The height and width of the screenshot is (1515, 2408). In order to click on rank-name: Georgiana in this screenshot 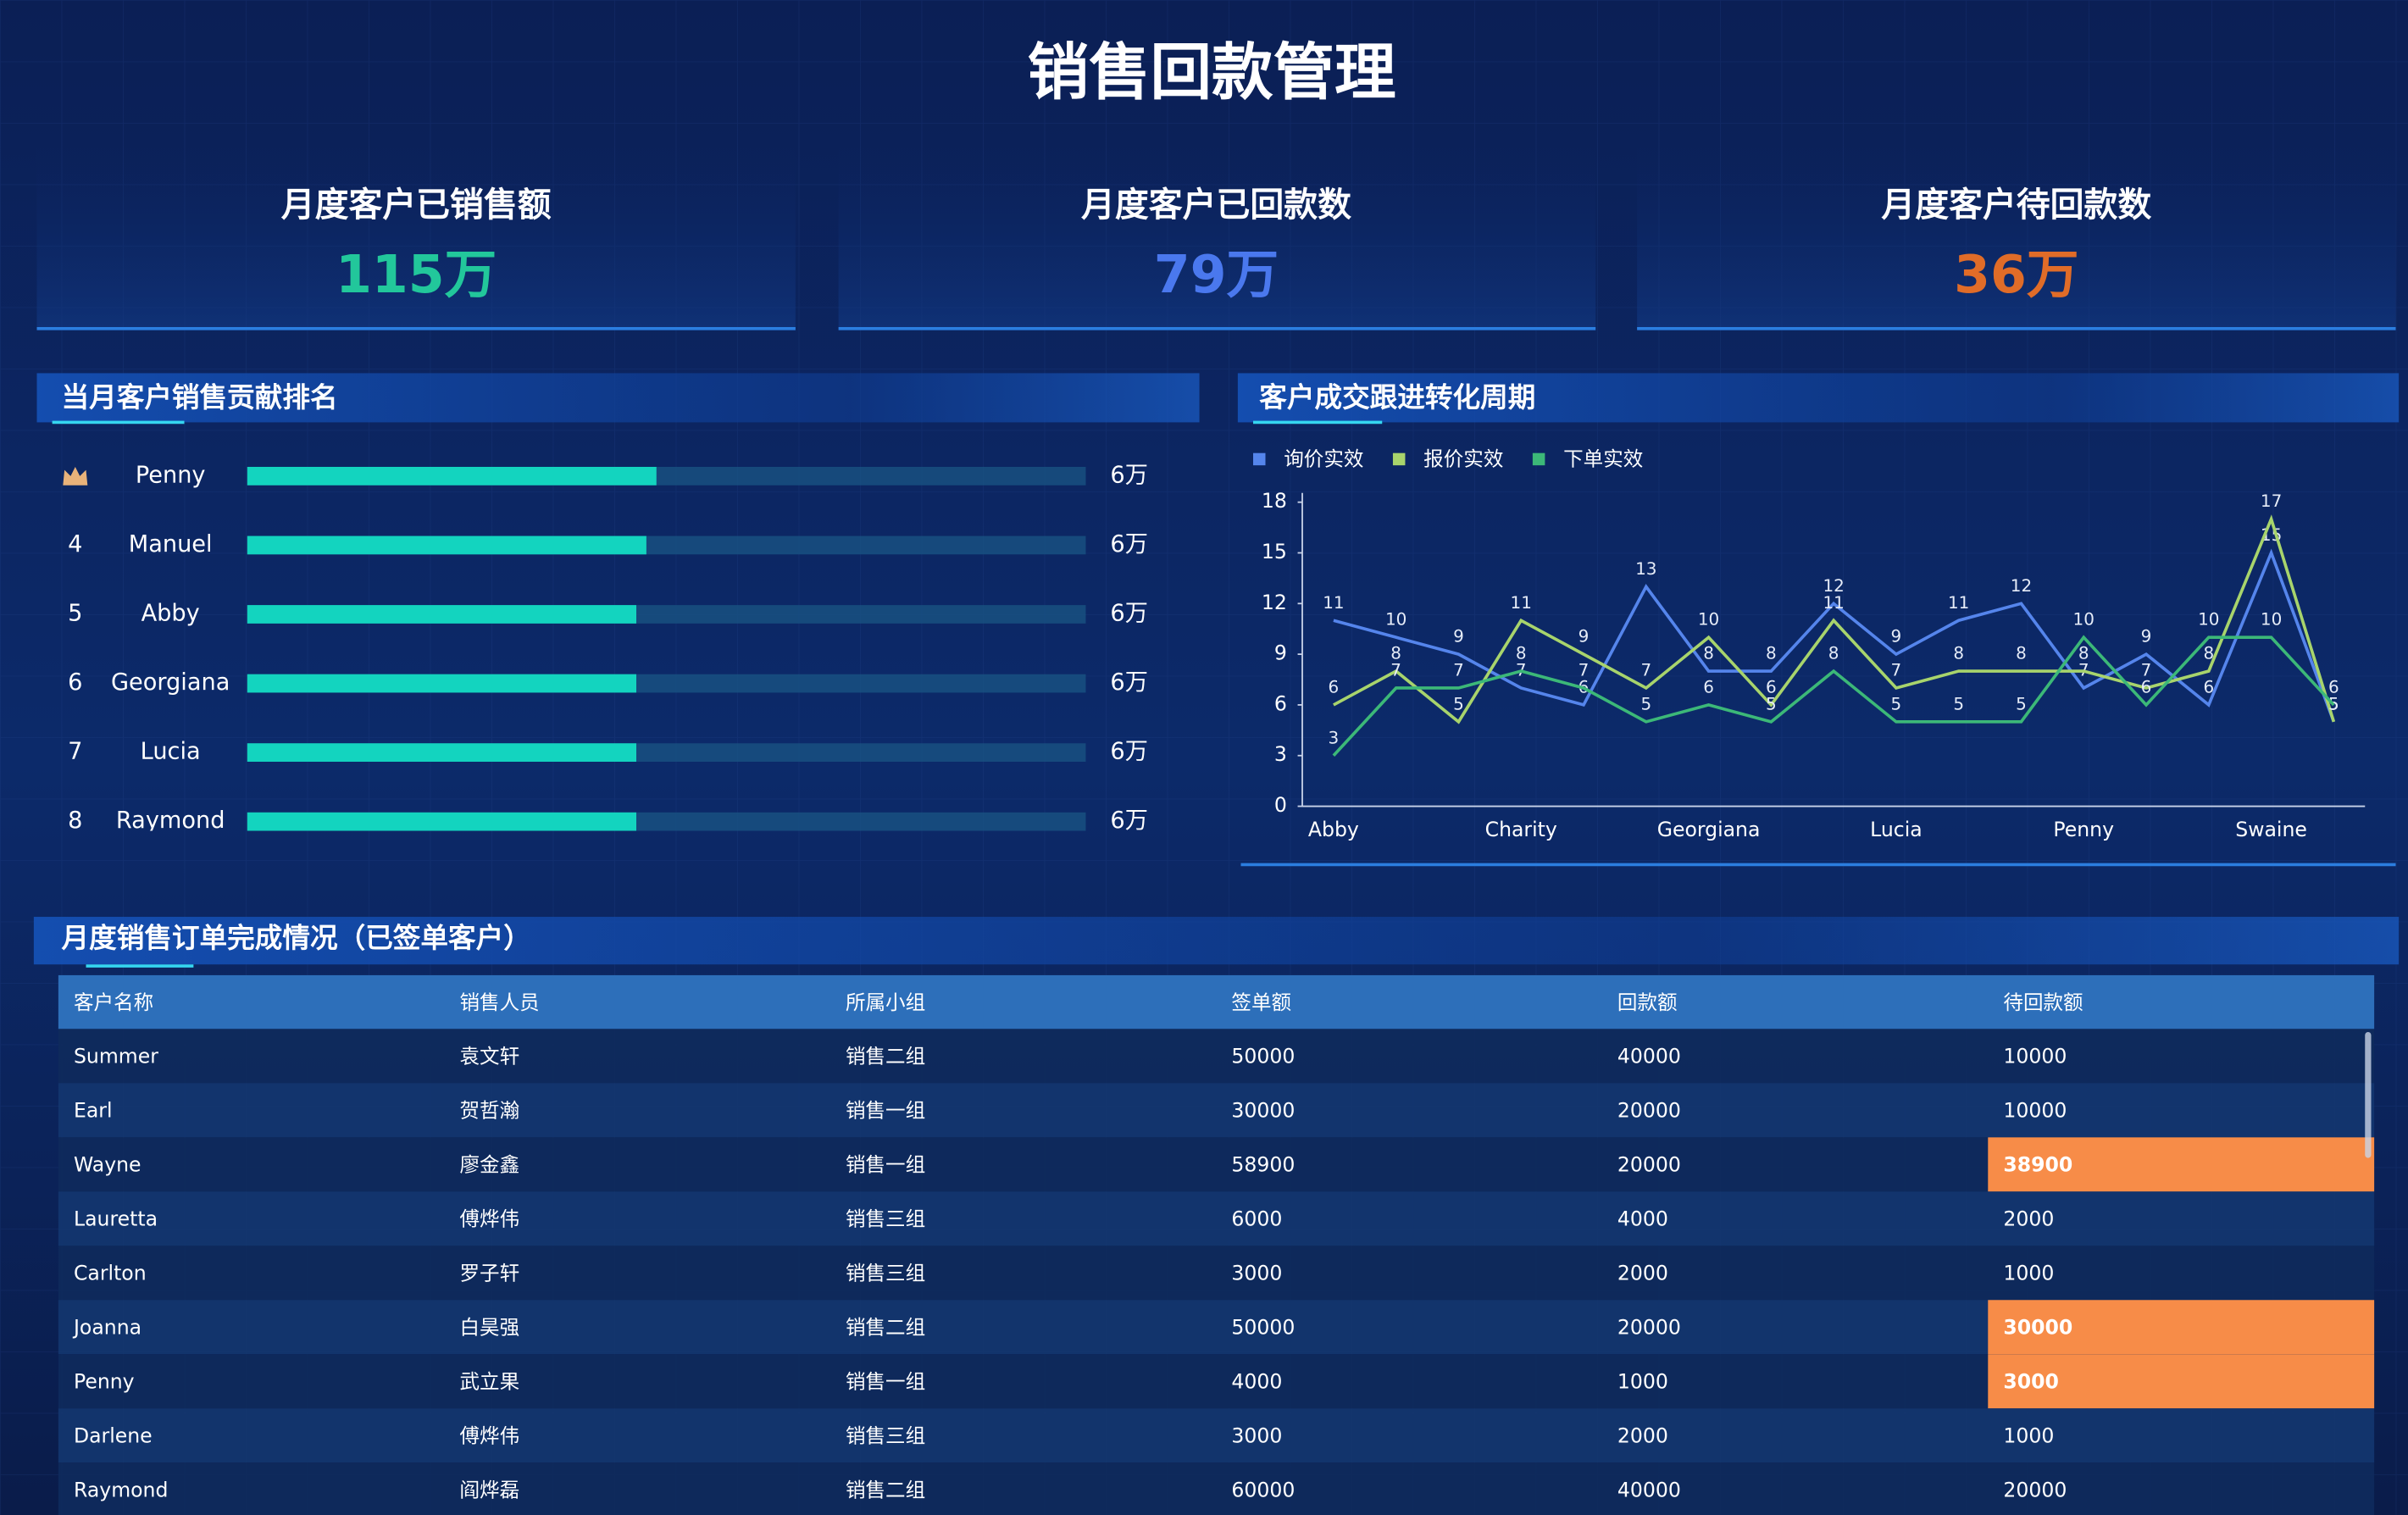, I will do `click(170, 682)`.